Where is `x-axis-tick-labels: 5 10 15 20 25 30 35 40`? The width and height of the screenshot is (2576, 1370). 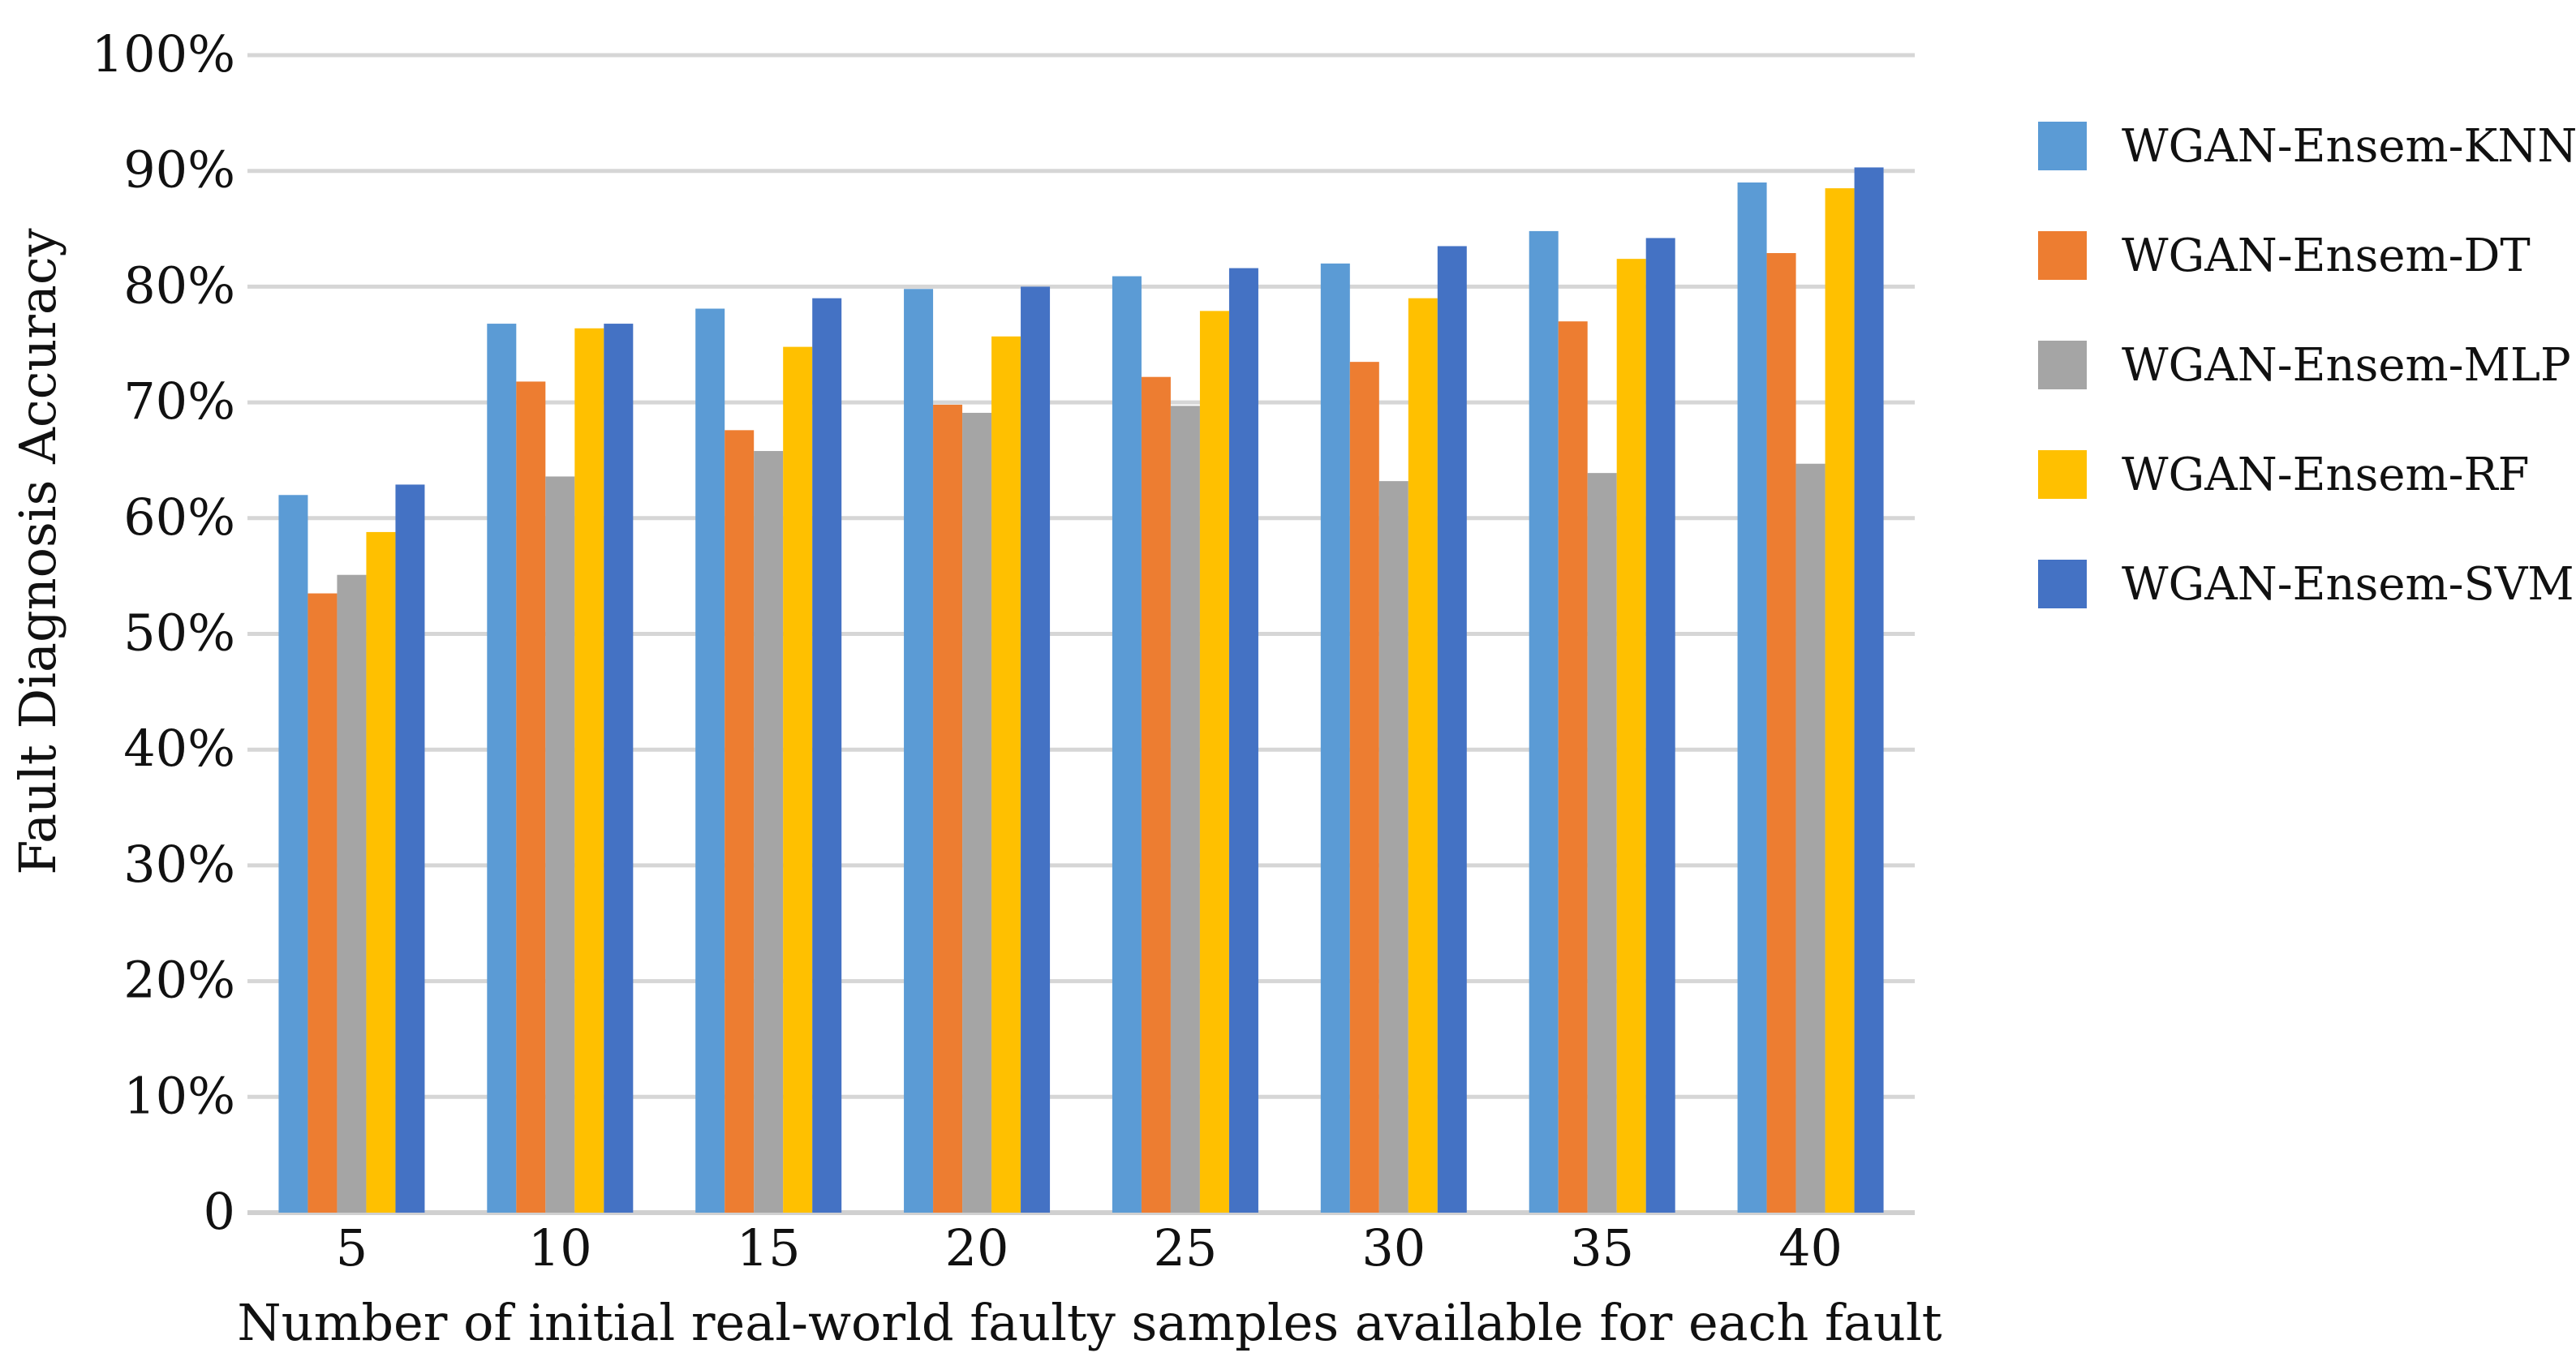
x-axis-tick-labels: 5 10 15 20 25 30 35 40 is located at coordinates (1089, 1248).